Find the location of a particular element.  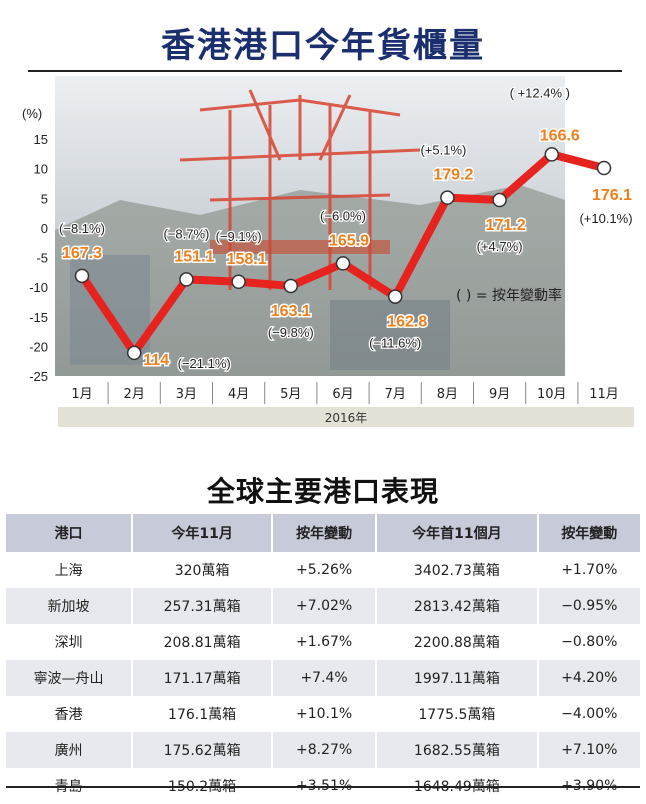

table-row: 新加坡 257.31萬箱 +7.02% 2813.42萬箱 −0.95% is located at coordinates (323, 606).